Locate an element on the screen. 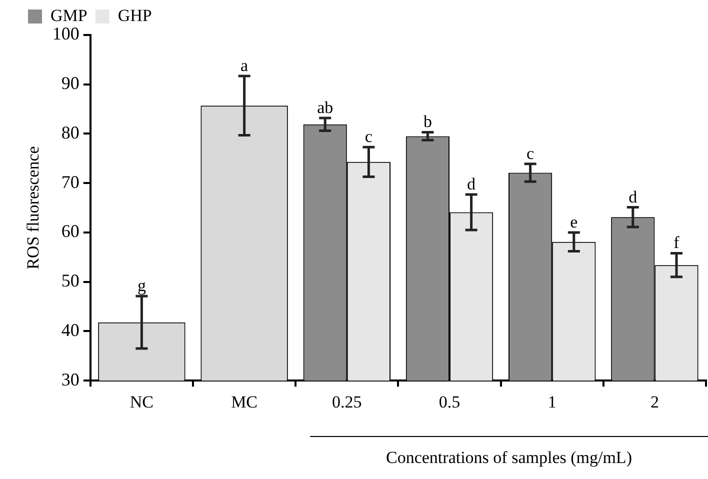 The height and width of the screenshot is (479, 708). y-tick-label: 90 is located at coordinates (70, 83).